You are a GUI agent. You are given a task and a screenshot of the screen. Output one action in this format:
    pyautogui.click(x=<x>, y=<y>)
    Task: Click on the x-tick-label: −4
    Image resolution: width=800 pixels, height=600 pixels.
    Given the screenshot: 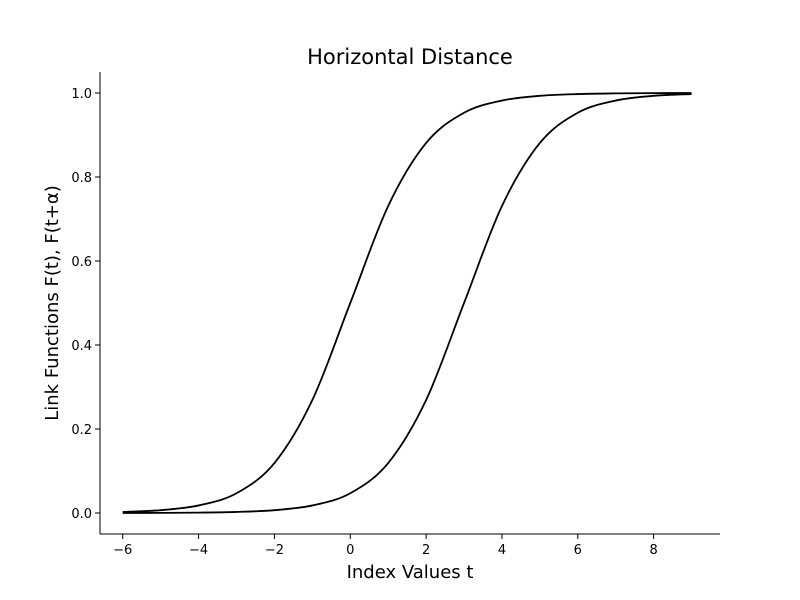 What is the action you would take?
    pyautogui.click(x=198, y=550)
    